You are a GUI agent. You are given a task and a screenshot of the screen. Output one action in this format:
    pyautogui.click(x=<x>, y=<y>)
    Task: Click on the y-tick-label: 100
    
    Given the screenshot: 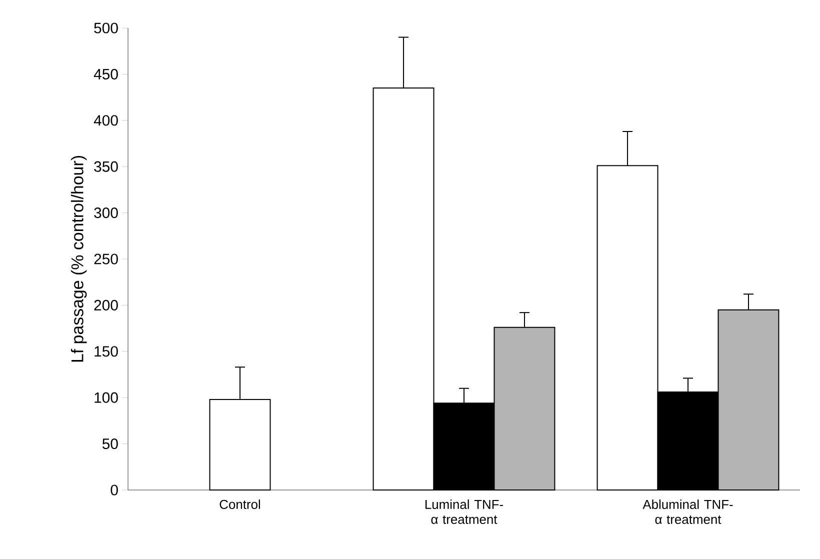 What is the action you would take?
    pyautogui.click(x=106, y=397)
    